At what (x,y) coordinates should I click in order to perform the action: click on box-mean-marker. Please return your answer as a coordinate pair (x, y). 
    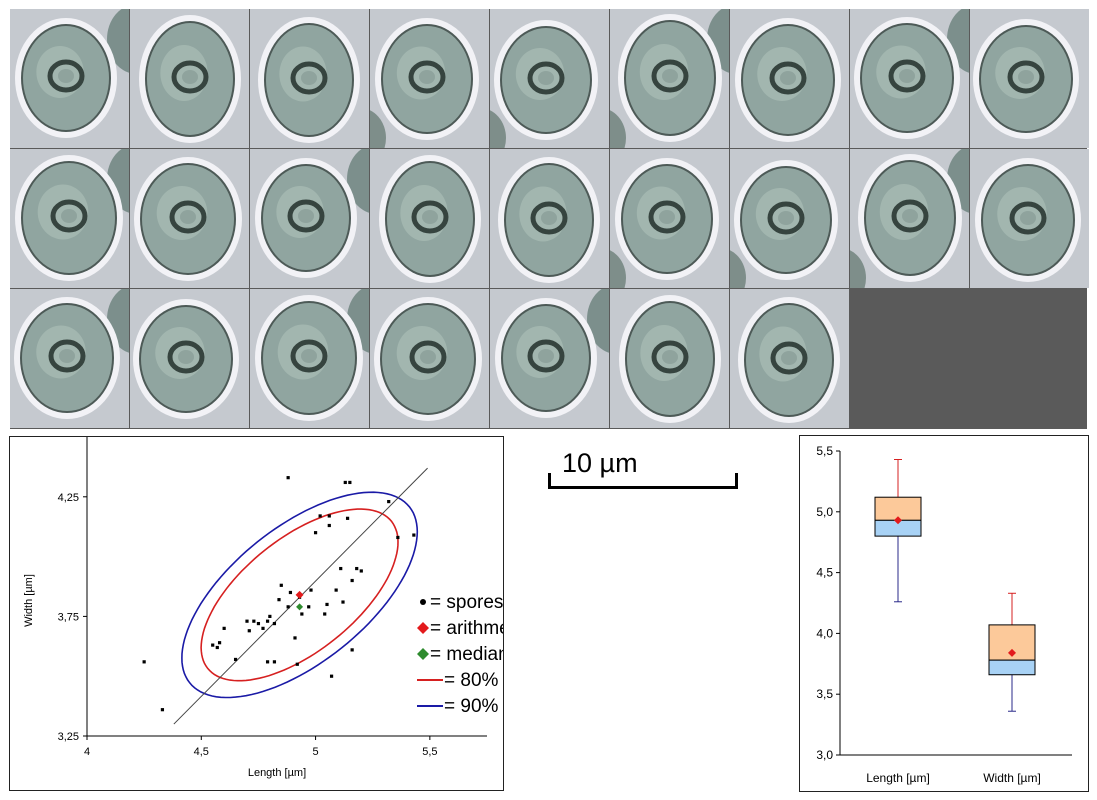
    Looking at the image, I should click on (1012, 652).